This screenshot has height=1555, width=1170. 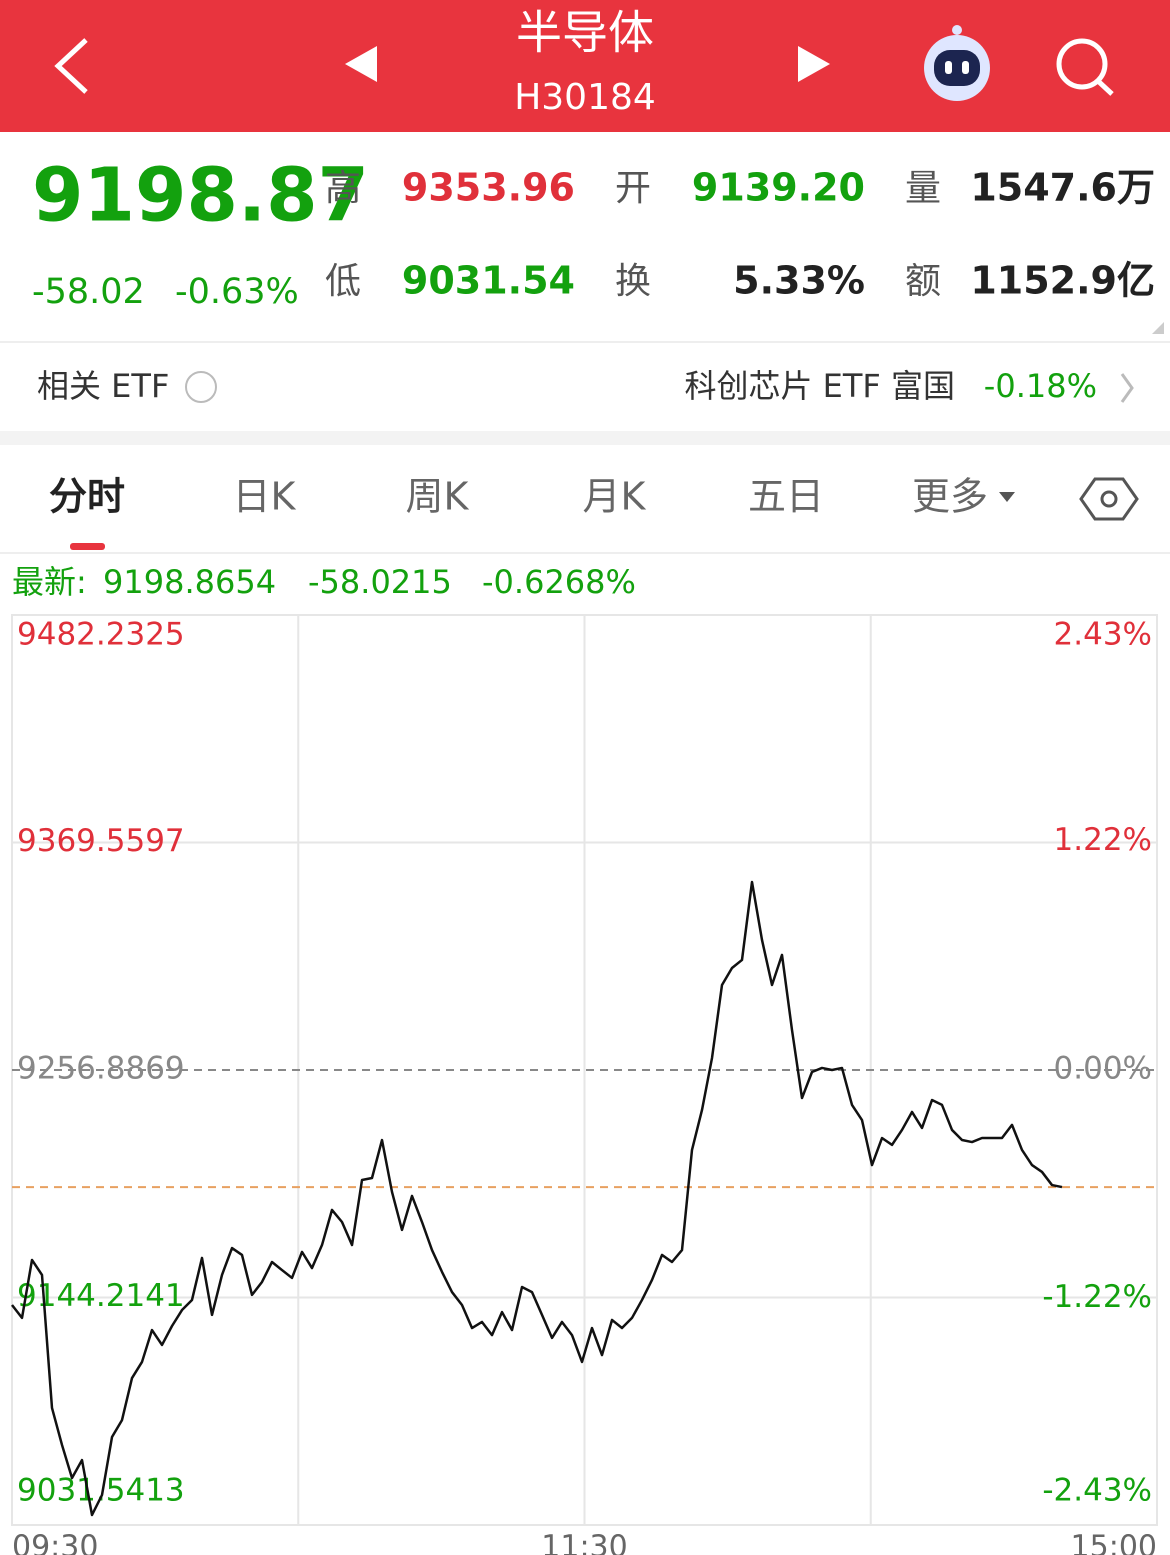 What do you see at coordinates (88, 292) in the screenshot?
I see `change: -58.02` at bounding box center [88, 292].